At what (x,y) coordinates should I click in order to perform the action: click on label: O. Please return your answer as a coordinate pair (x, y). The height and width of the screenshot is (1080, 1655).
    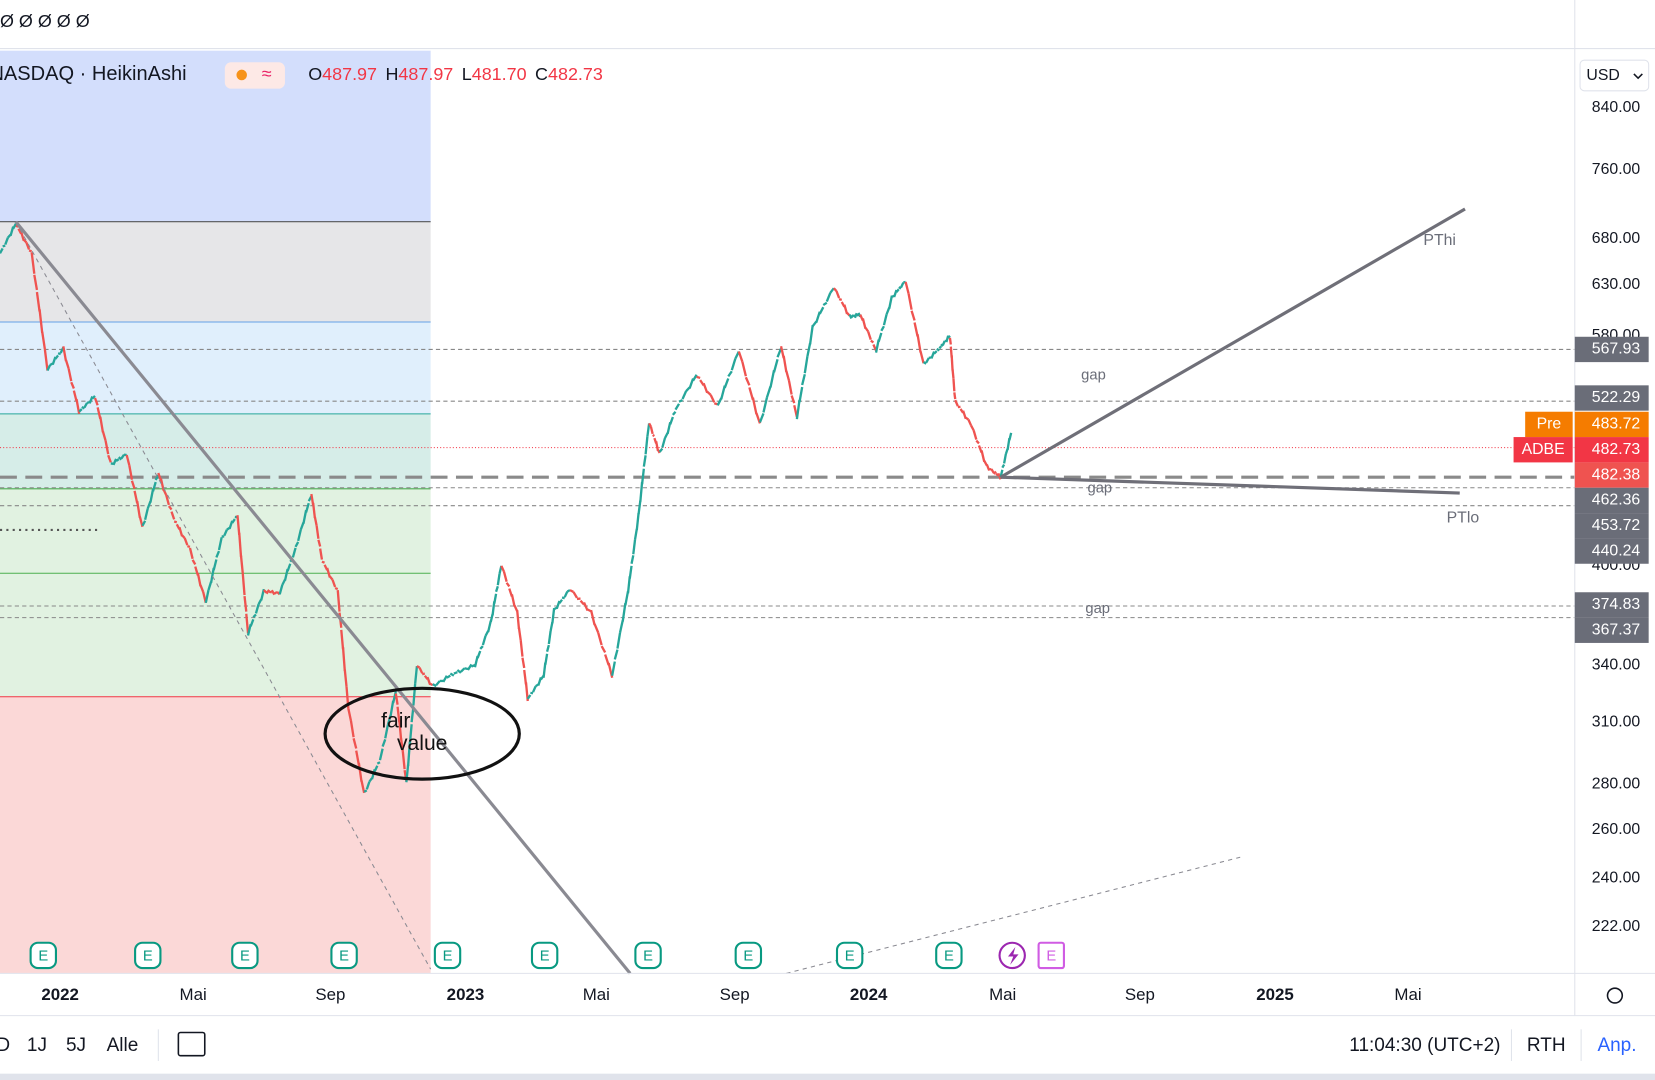
    Looking at the image, I should click on (315, 74).